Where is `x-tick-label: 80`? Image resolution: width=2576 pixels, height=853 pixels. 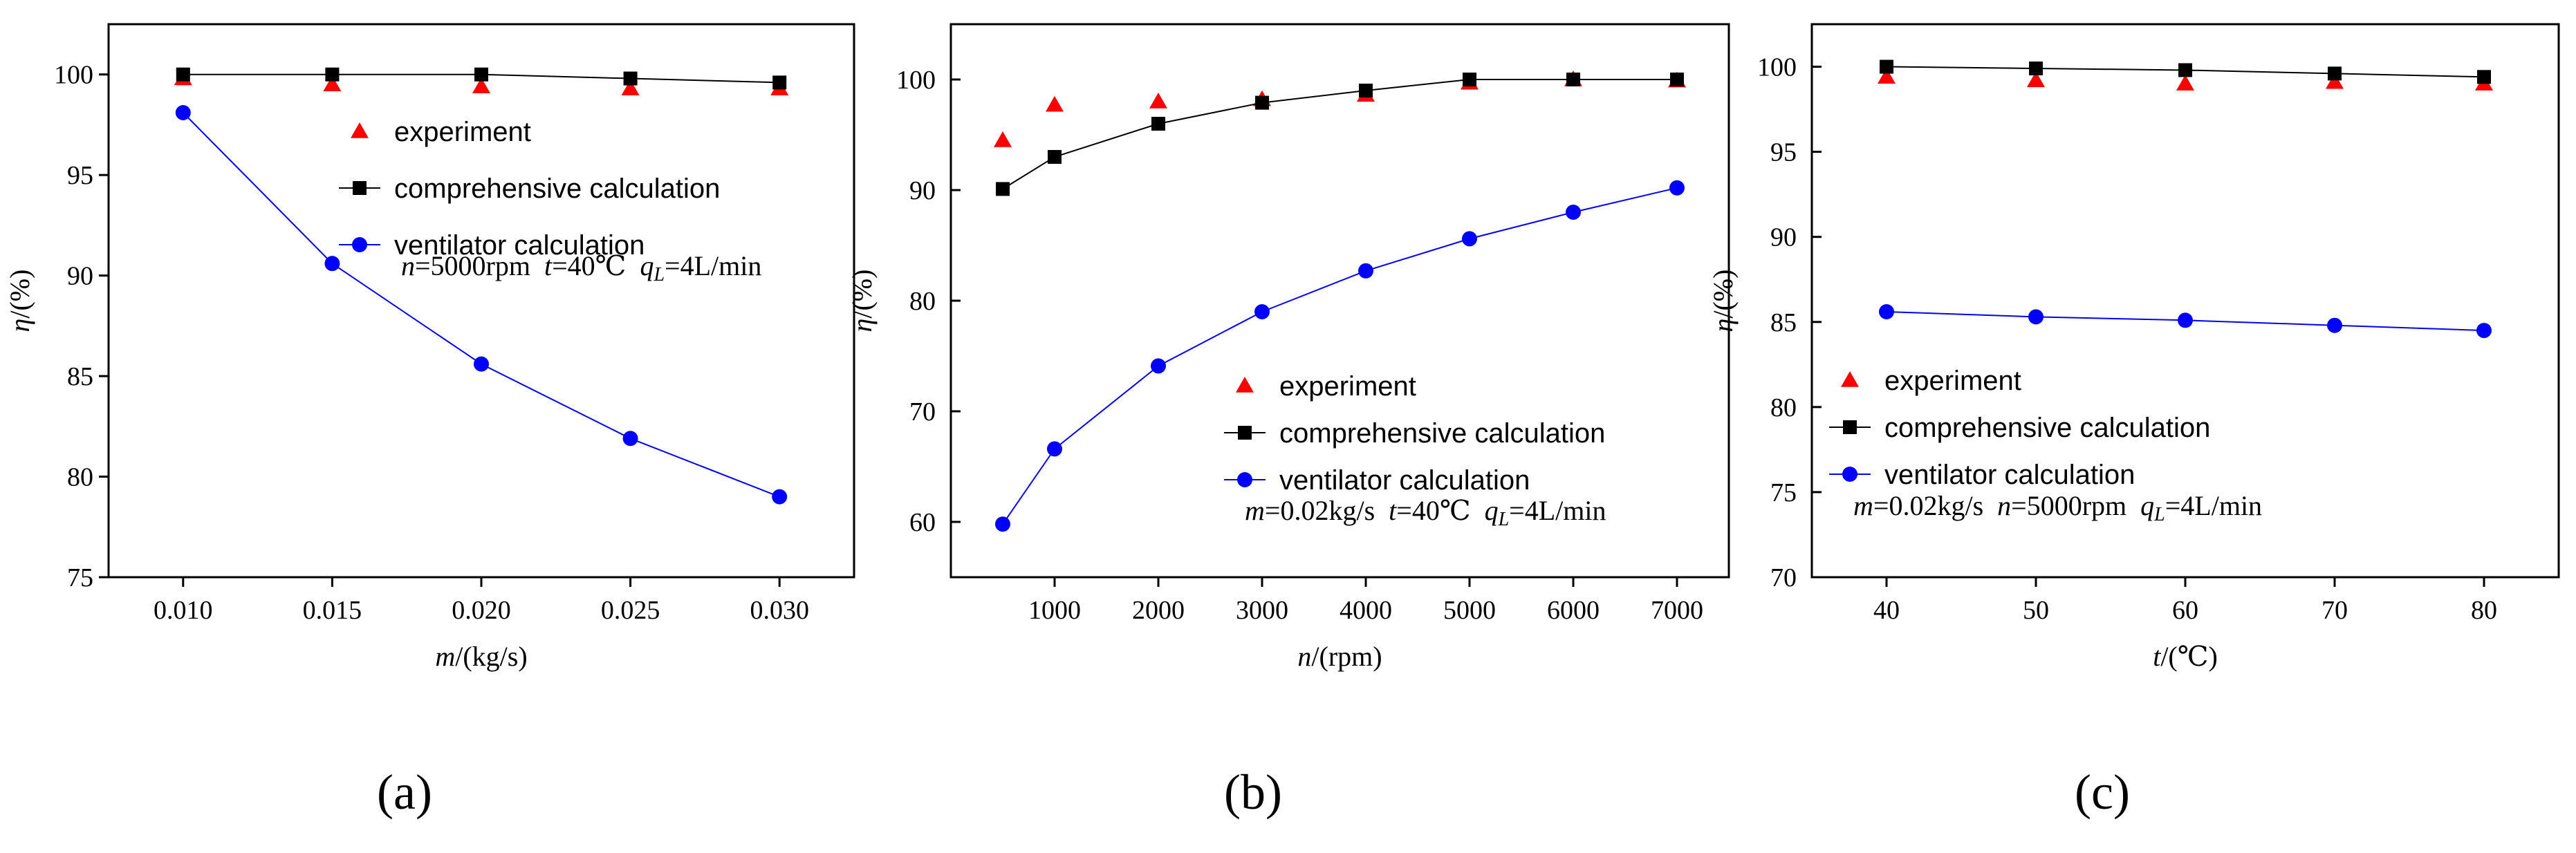 x-tick-label: 80 is located at coordinates (2484, 610).